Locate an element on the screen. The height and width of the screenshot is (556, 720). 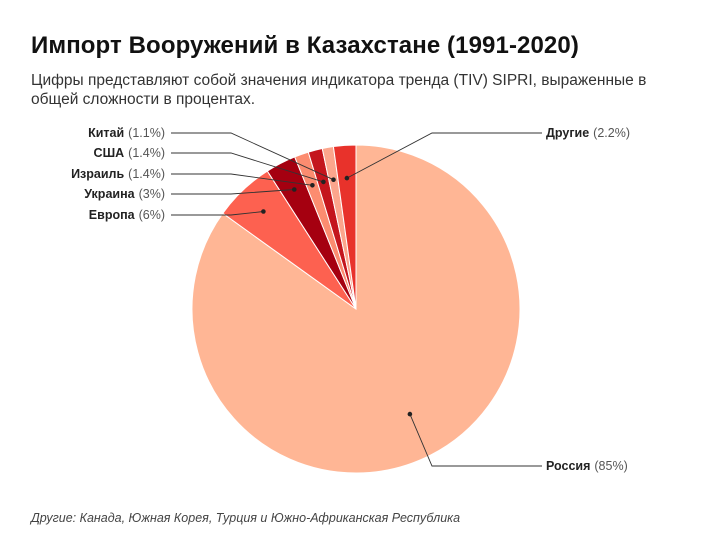
slice-label-value: (1.1%) is located at coordinates (146, 133).